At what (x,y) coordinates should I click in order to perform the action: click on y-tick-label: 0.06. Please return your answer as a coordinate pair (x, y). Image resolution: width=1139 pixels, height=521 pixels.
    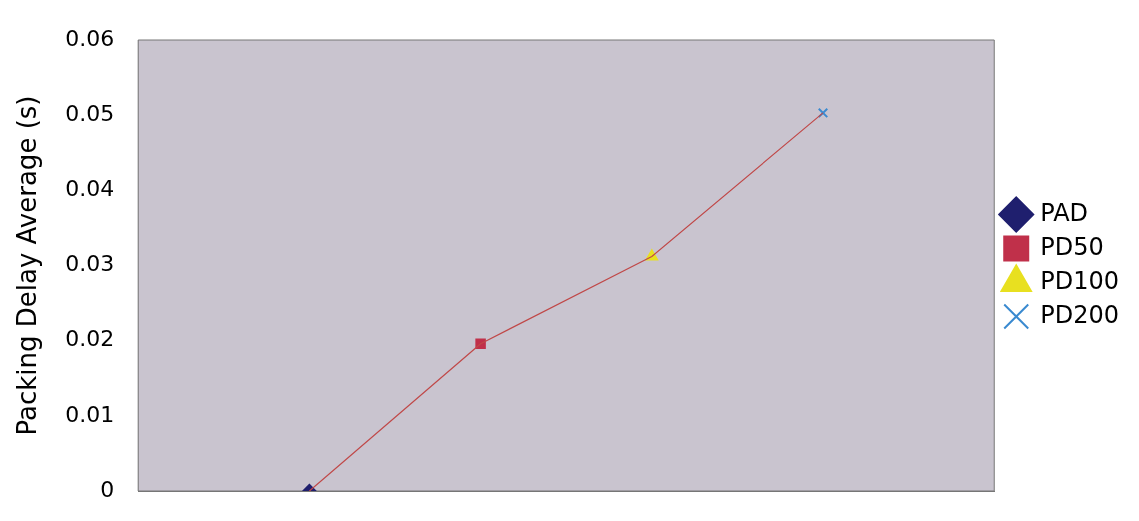
    Looking at the image, I should click on (90, 38).